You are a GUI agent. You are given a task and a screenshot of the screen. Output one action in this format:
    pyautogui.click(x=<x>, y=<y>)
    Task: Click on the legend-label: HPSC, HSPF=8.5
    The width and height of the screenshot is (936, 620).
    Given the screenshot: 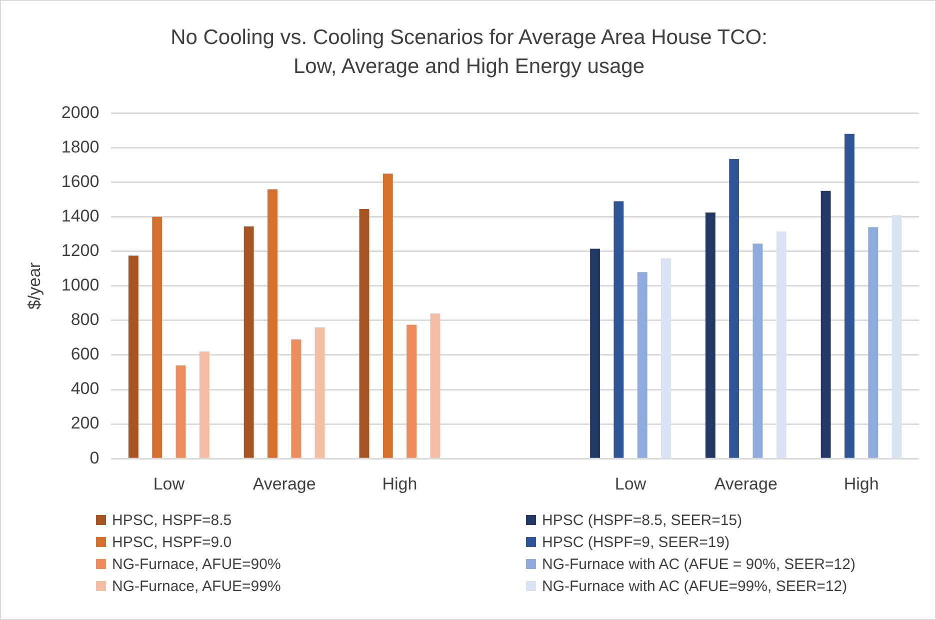 What is the action you would take?
    pyautogui.click(x=172, y=520)
    